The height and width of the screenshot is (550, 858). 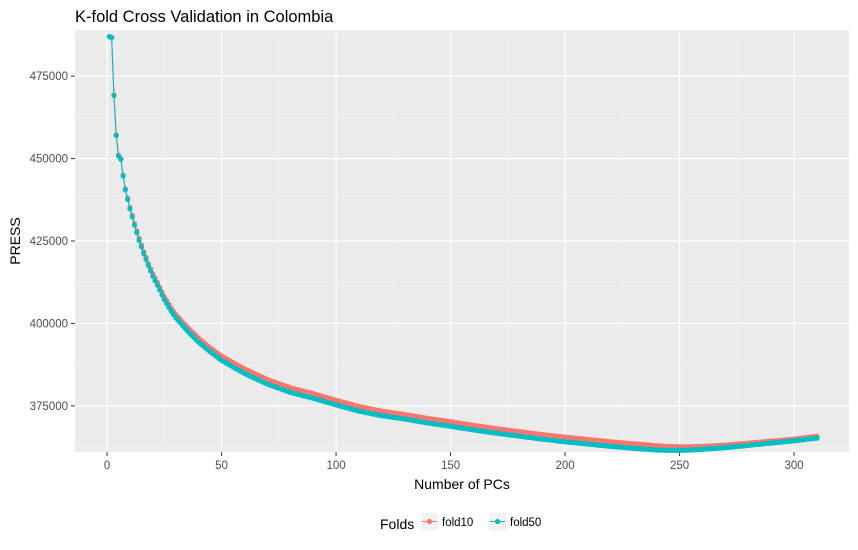 I want to click on y-tick-label: 475000, so click(x=49, y=77).